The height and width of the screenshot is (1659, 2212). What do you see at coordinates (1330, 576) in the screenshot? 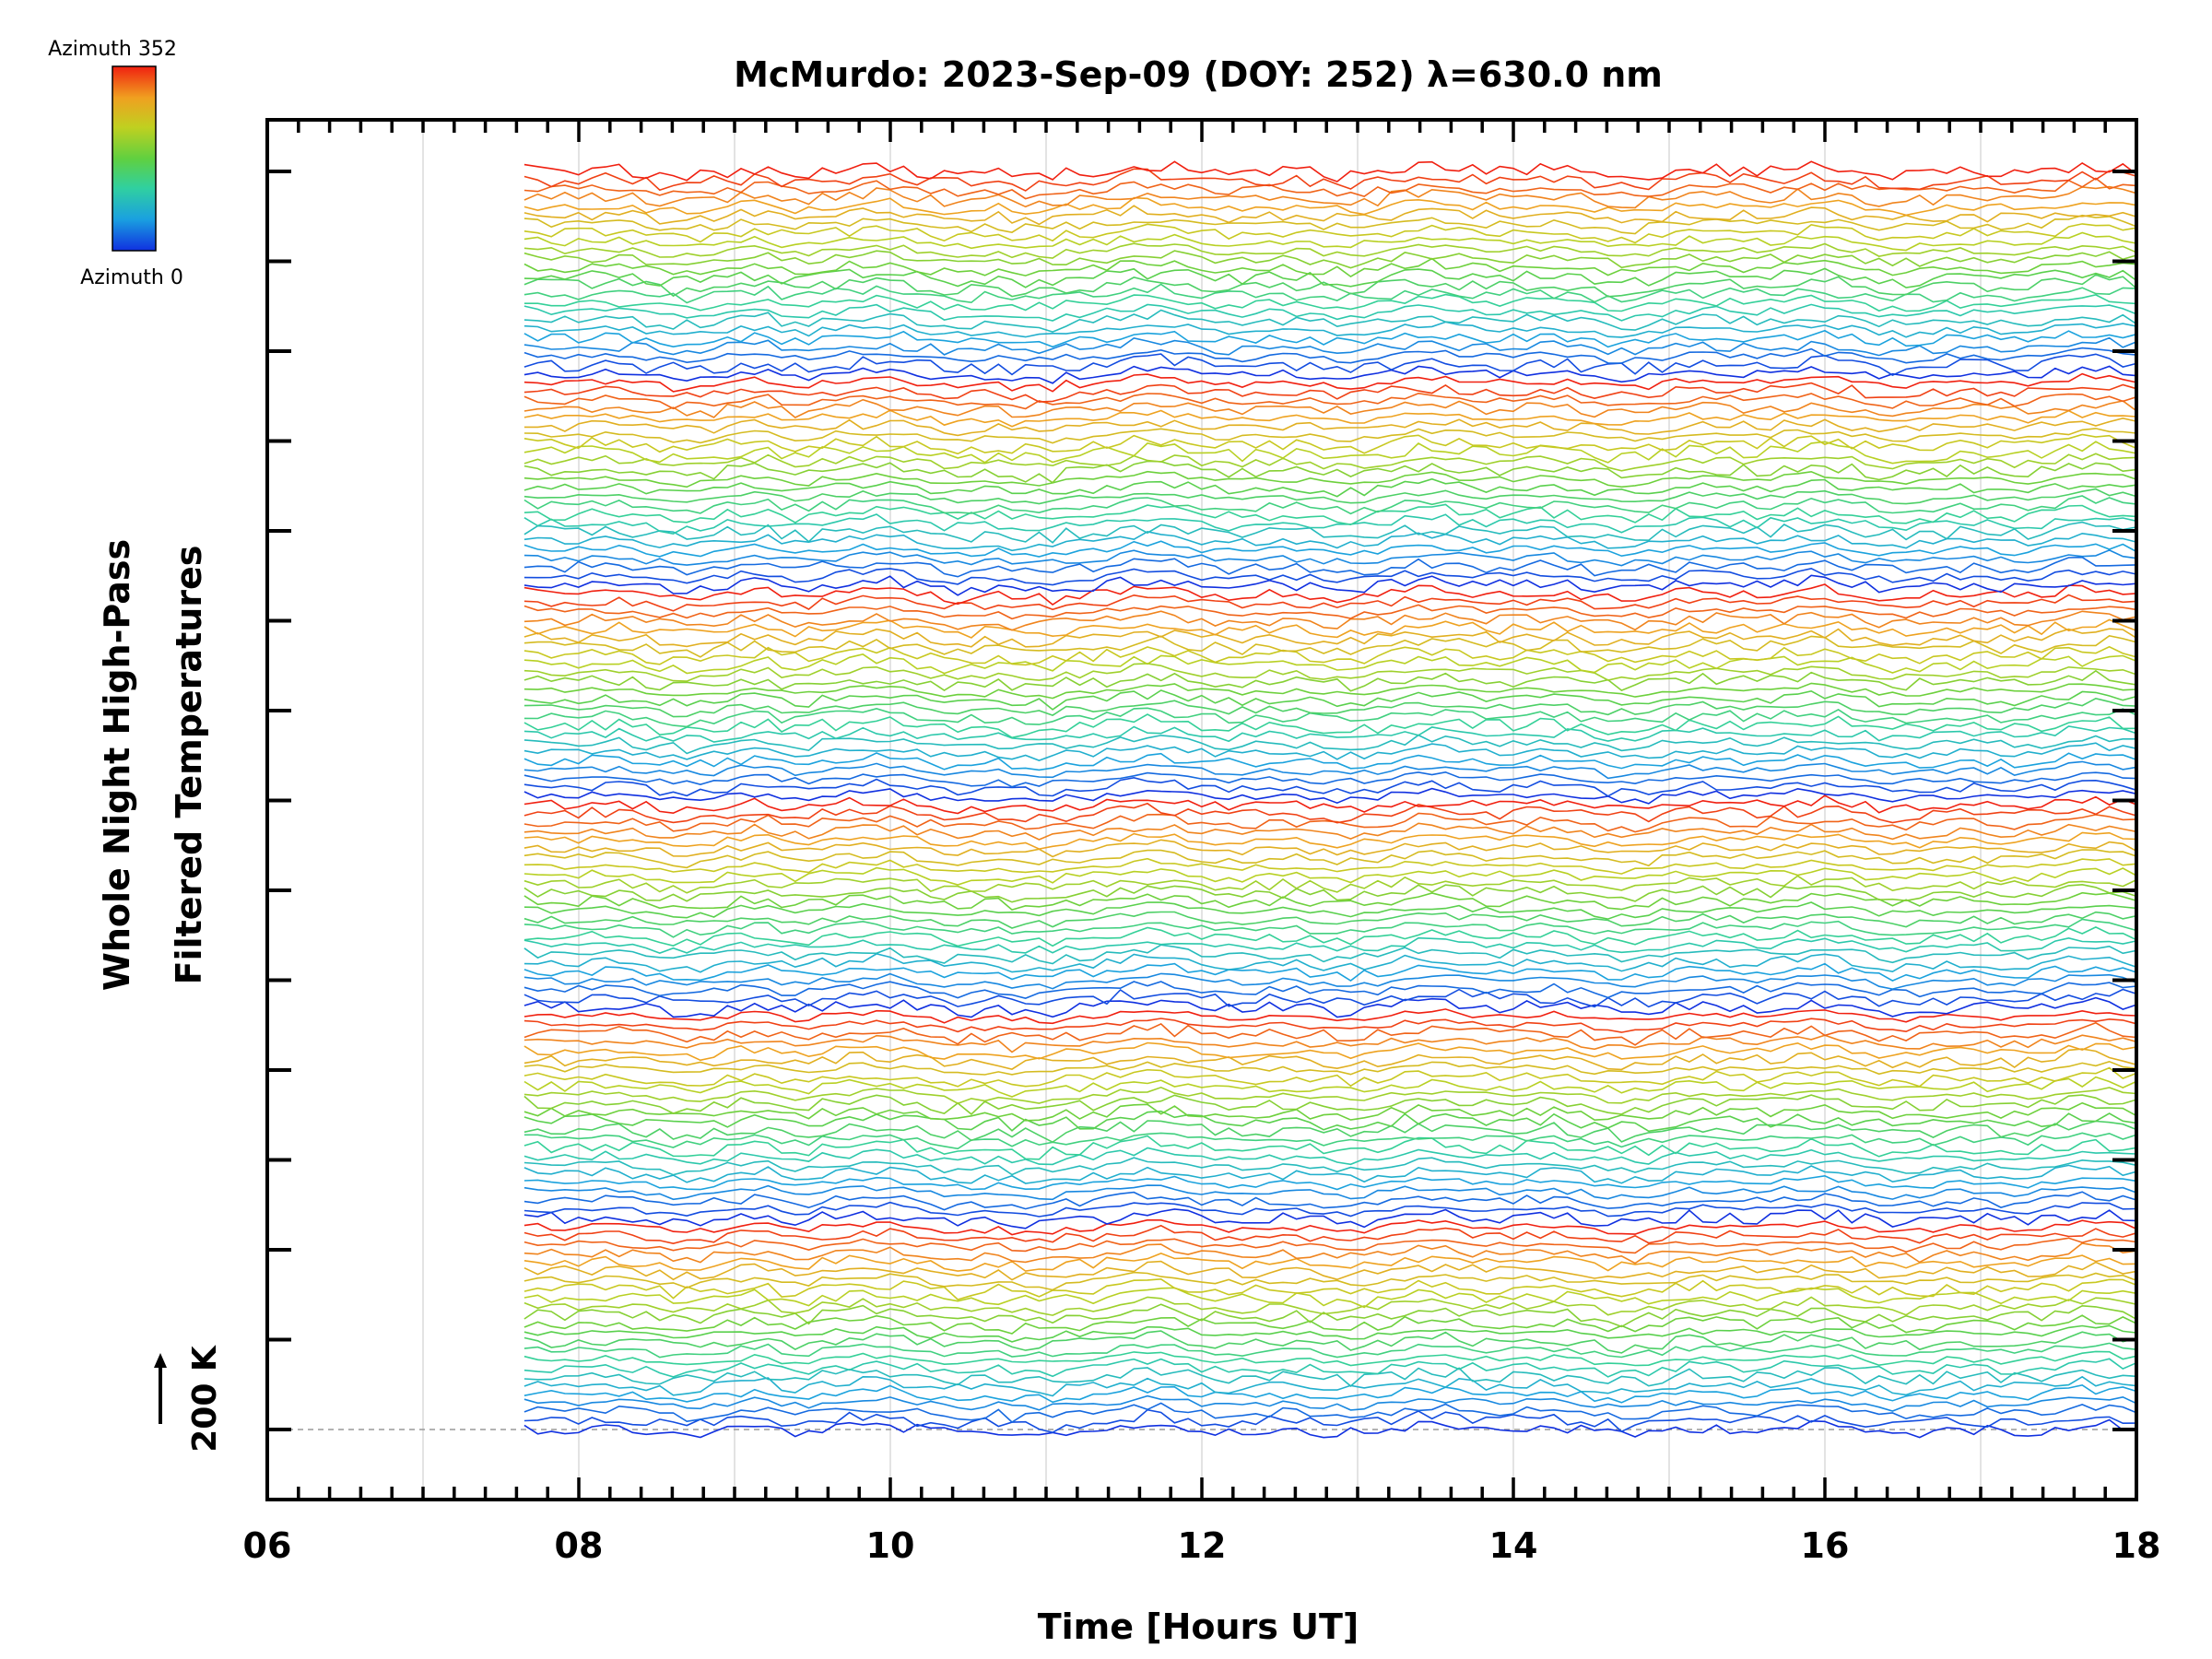
I see `series-trace-g5-az2` at bounding box center [1330, 576].